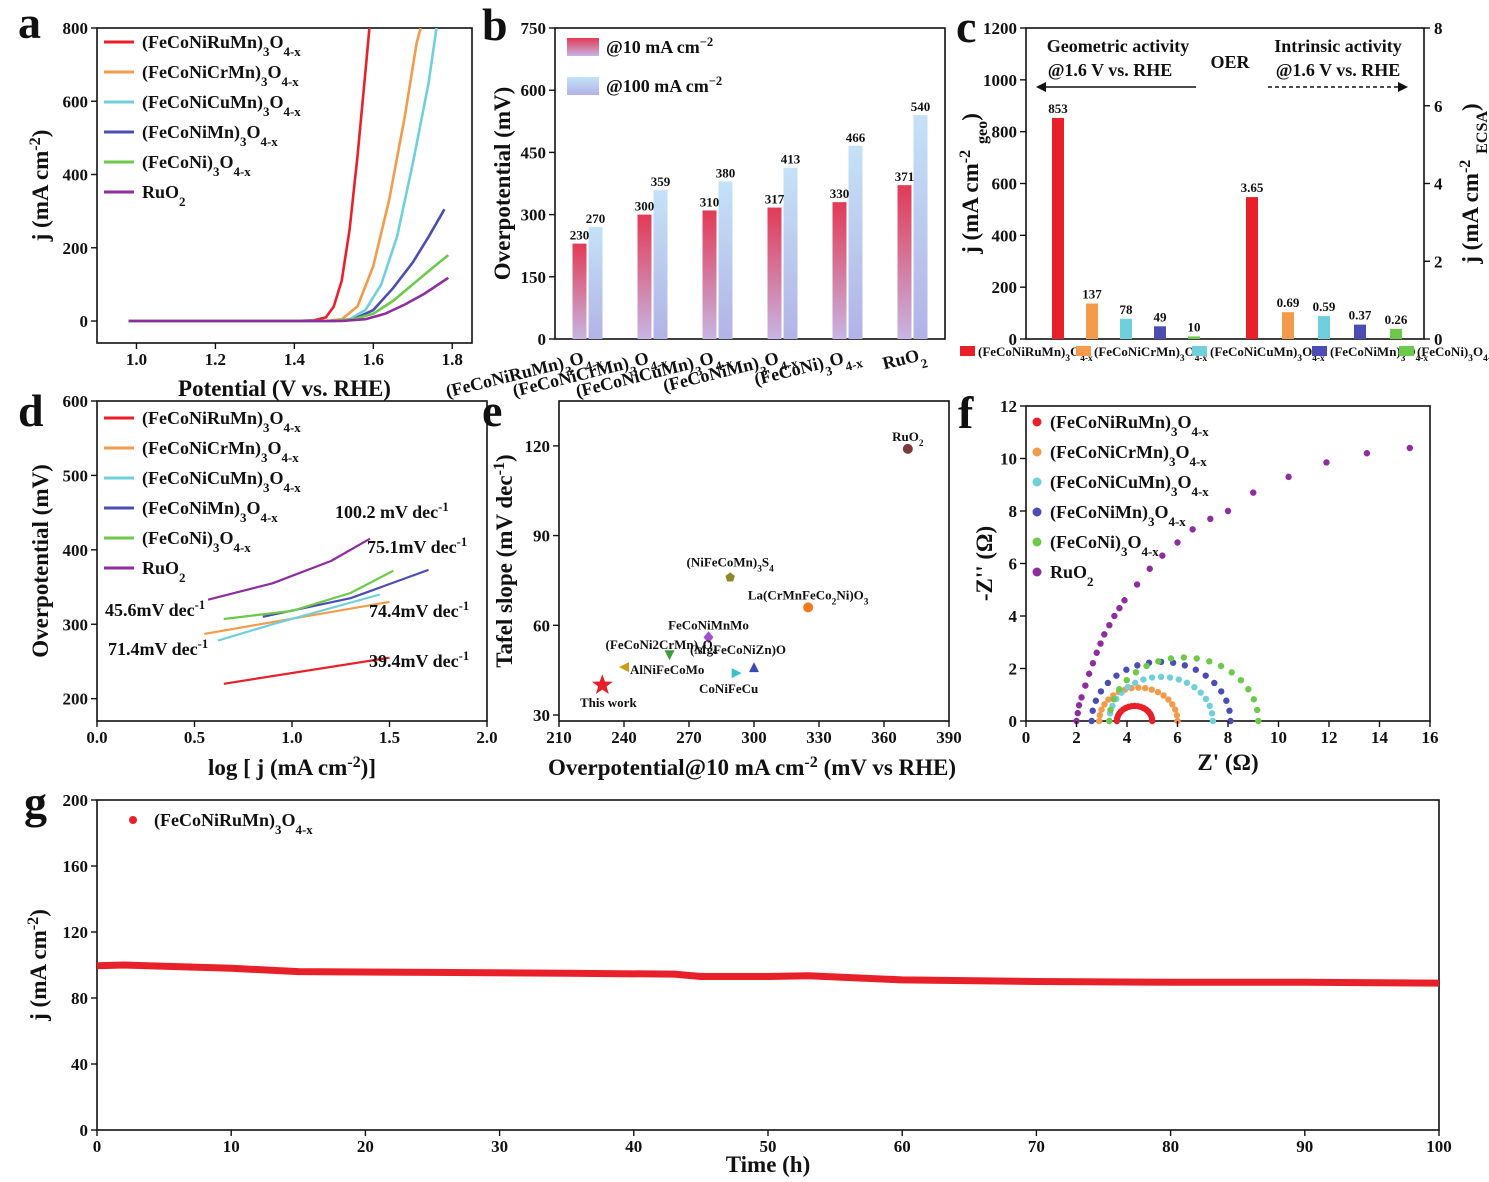 This screenshot has width=1489, height=1182. What do you see at coordinates (1150, 551) in the screenshot?
I see `panel-f-legend-label-part: 4-x` at bounding box center [1150, 551].